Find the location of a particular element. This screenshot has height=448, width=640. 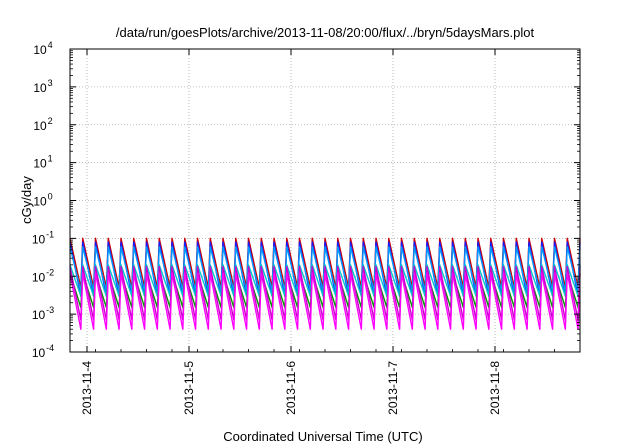

x-tick-label: 2013-11-8 is located at coordinates (495, 388).